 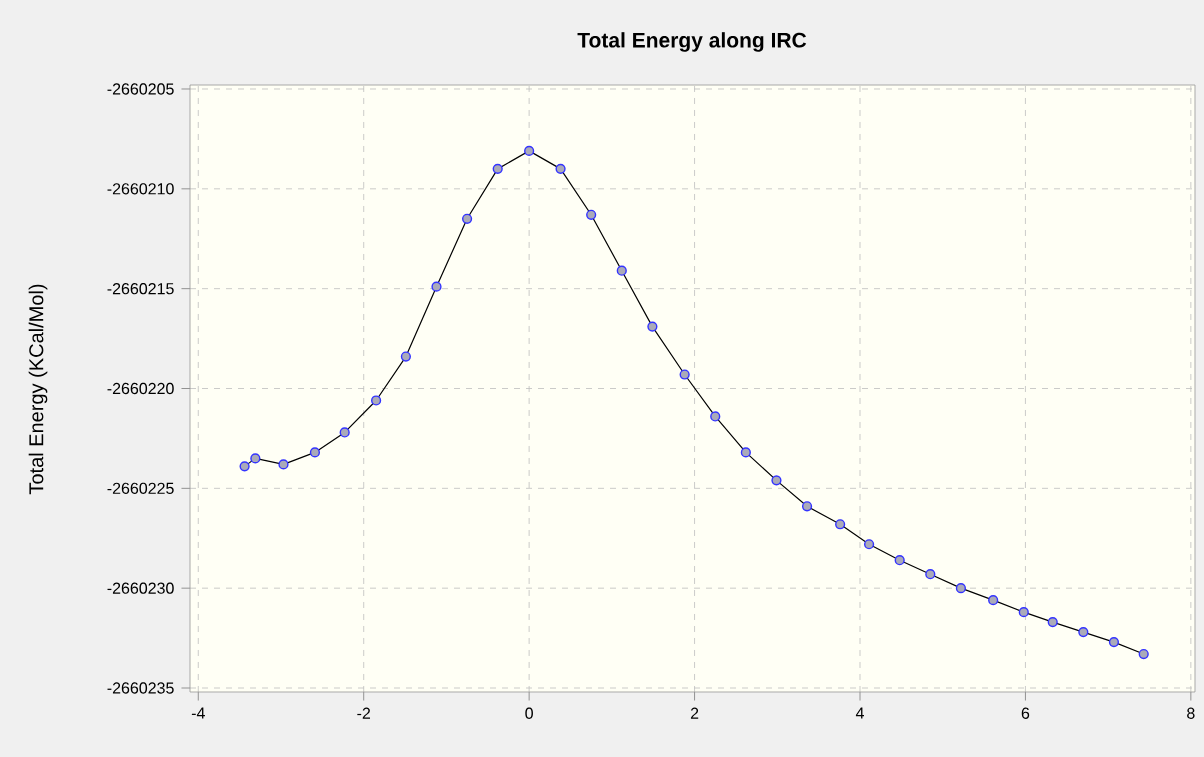 What do you see at coordinates (1191, 713) in the screenshot?
I see `x-tick-label: 8` at bounding box center [1191, 713].